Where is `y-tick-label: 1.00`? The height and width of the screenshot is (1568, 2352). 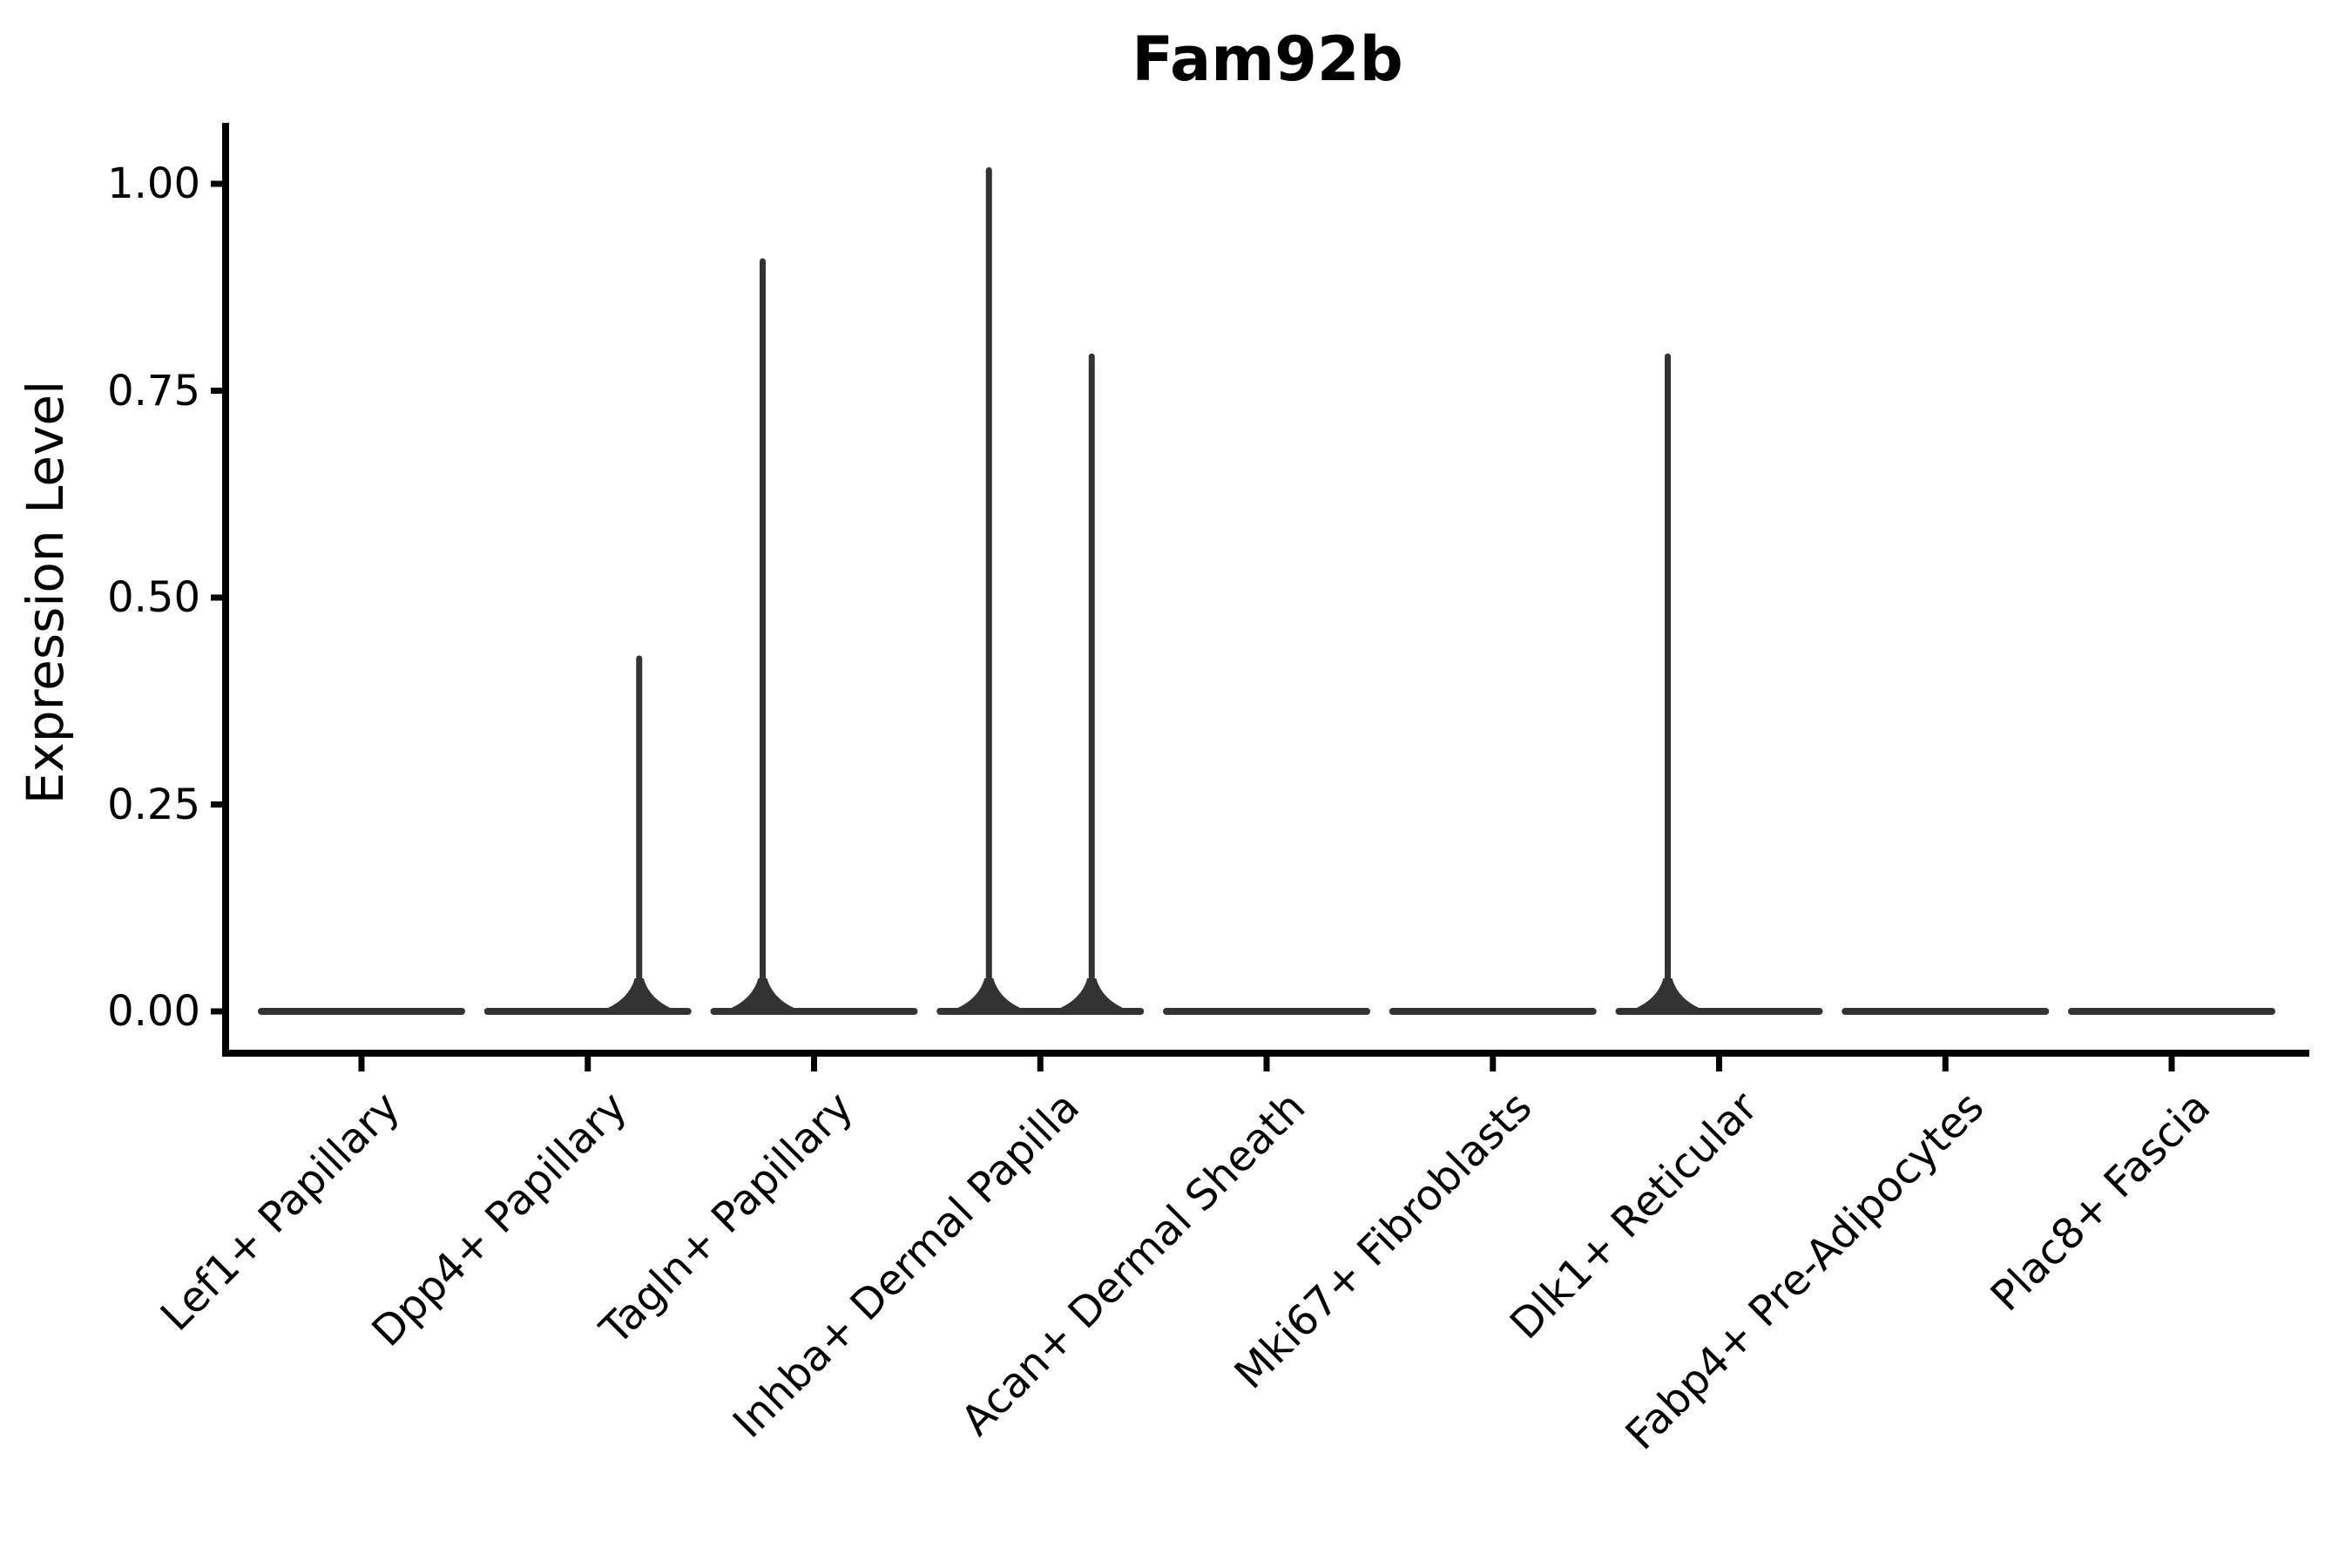
y-tick-label: 1.00 is located at coordinates (153, 183).